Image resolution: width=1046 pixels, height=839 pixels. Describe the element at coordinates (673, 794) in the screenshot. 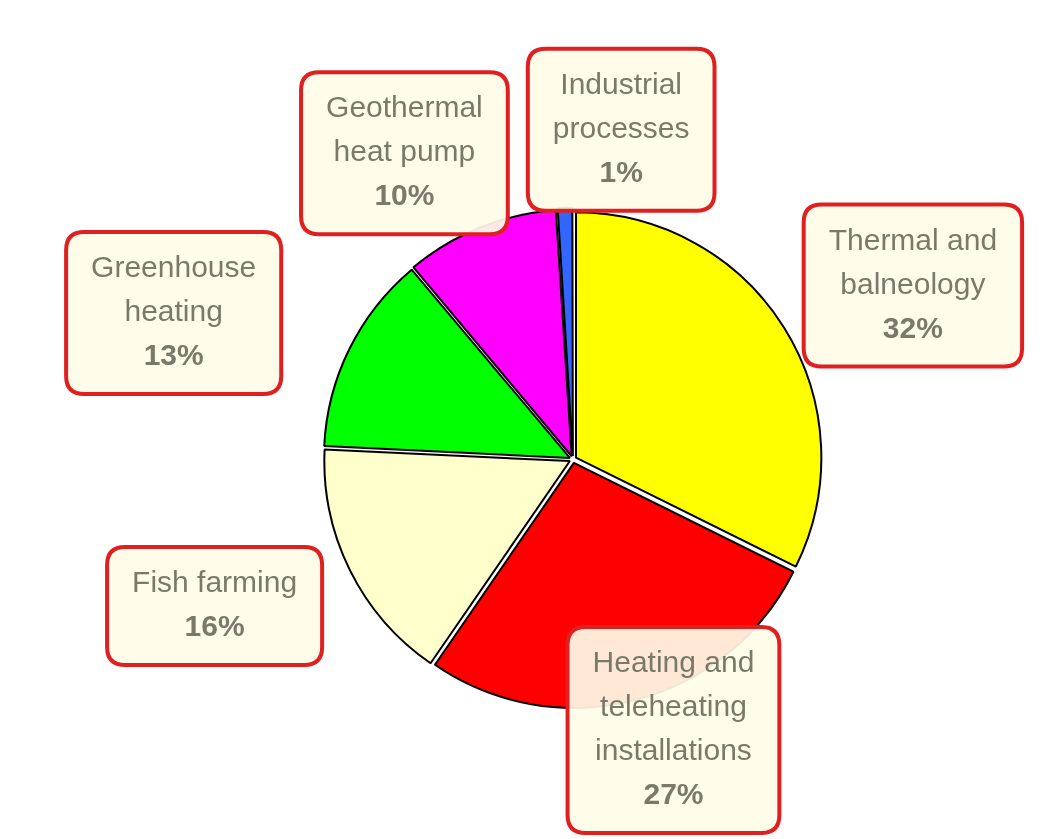

I see `data-label: 27%` at that location.